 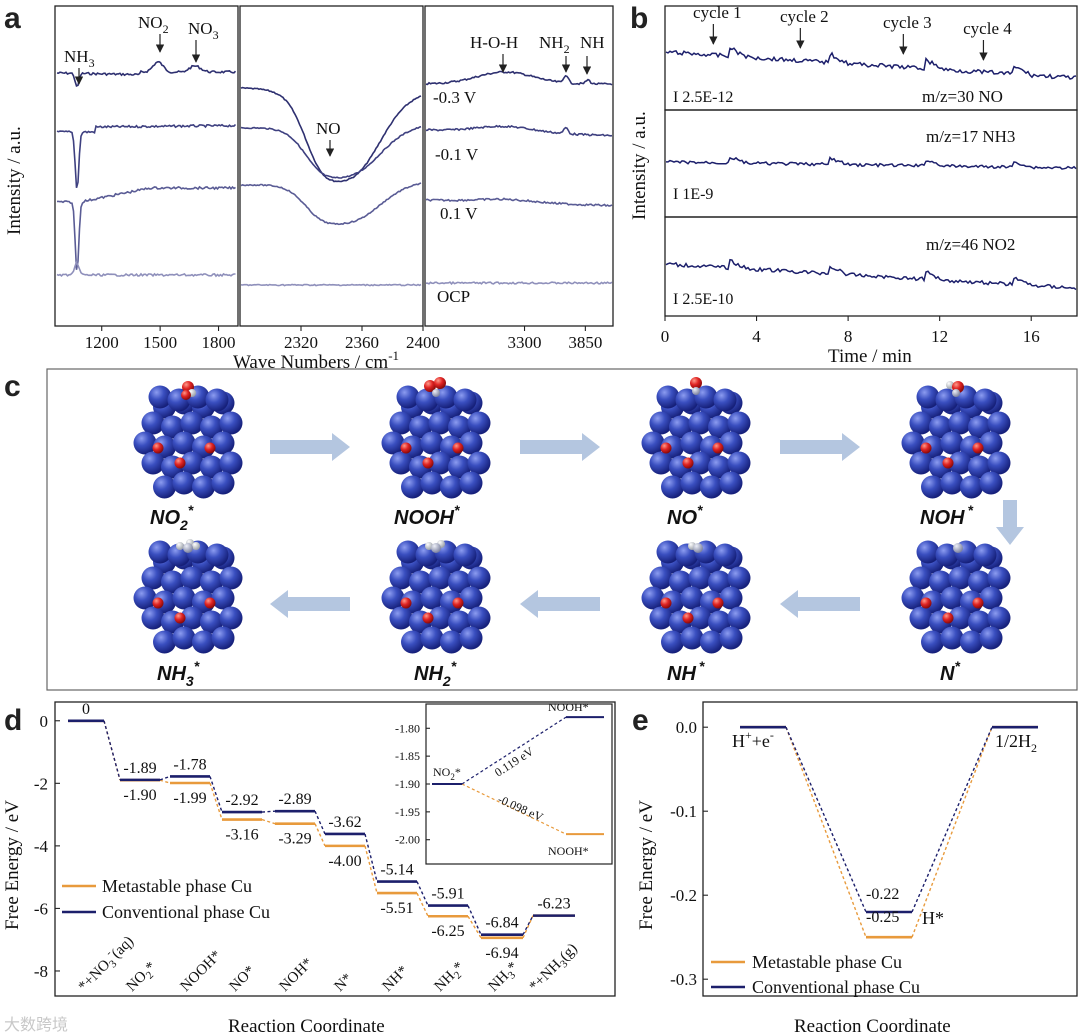 What do you see at coordinates (331, 285) in the screenshot?
I see `a-curve-s2` at bounding box center [331, 285].